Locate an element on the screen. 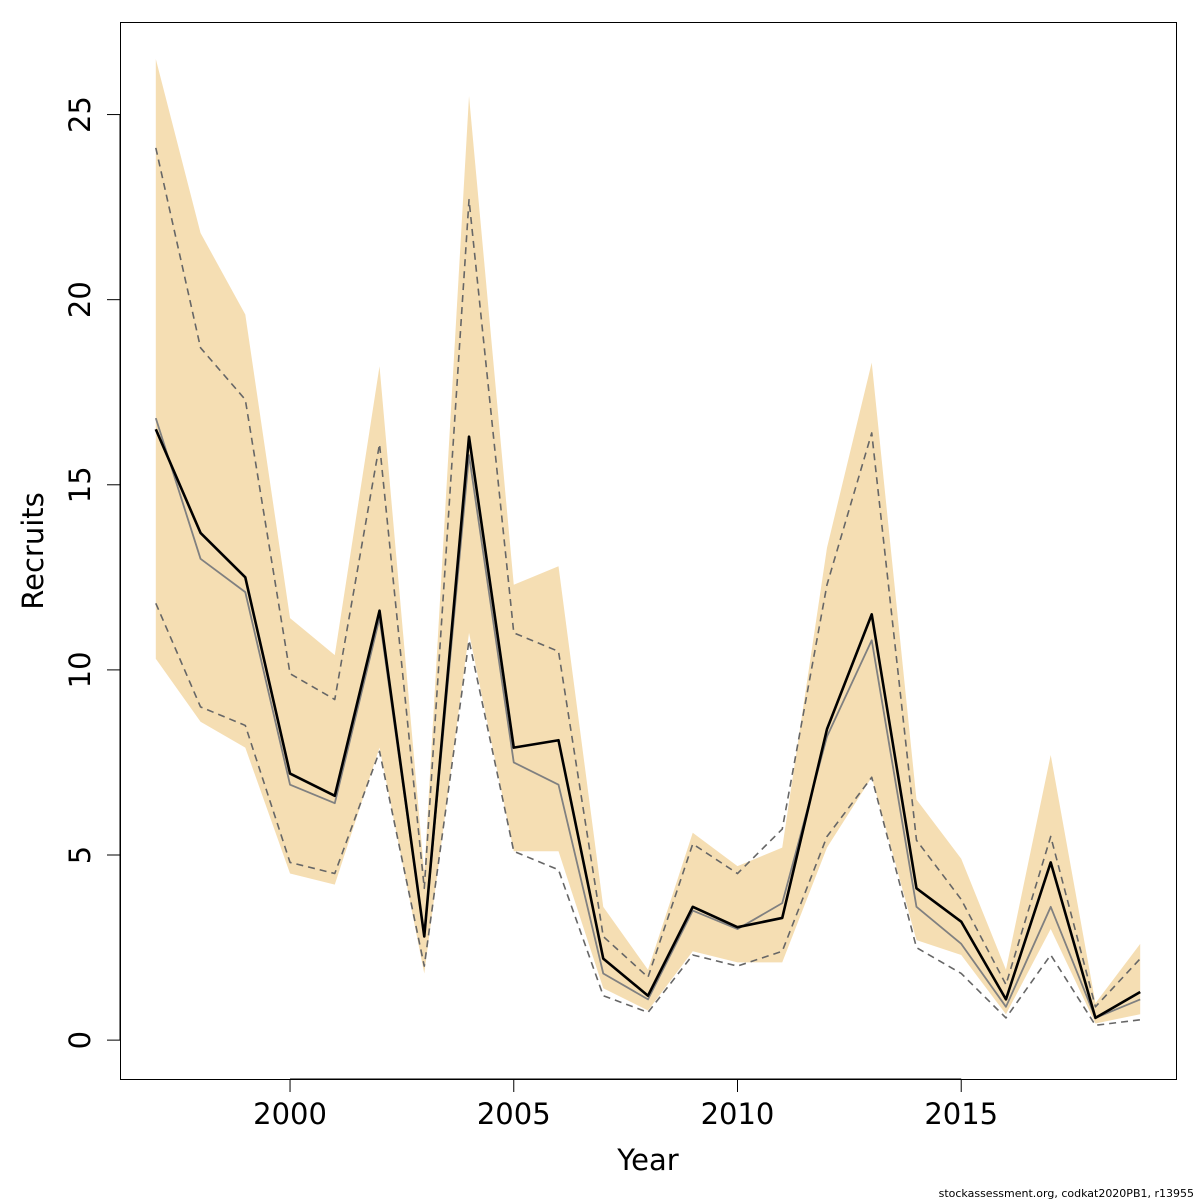  x-axis-title: Year is located at coordinates (647, 1160).